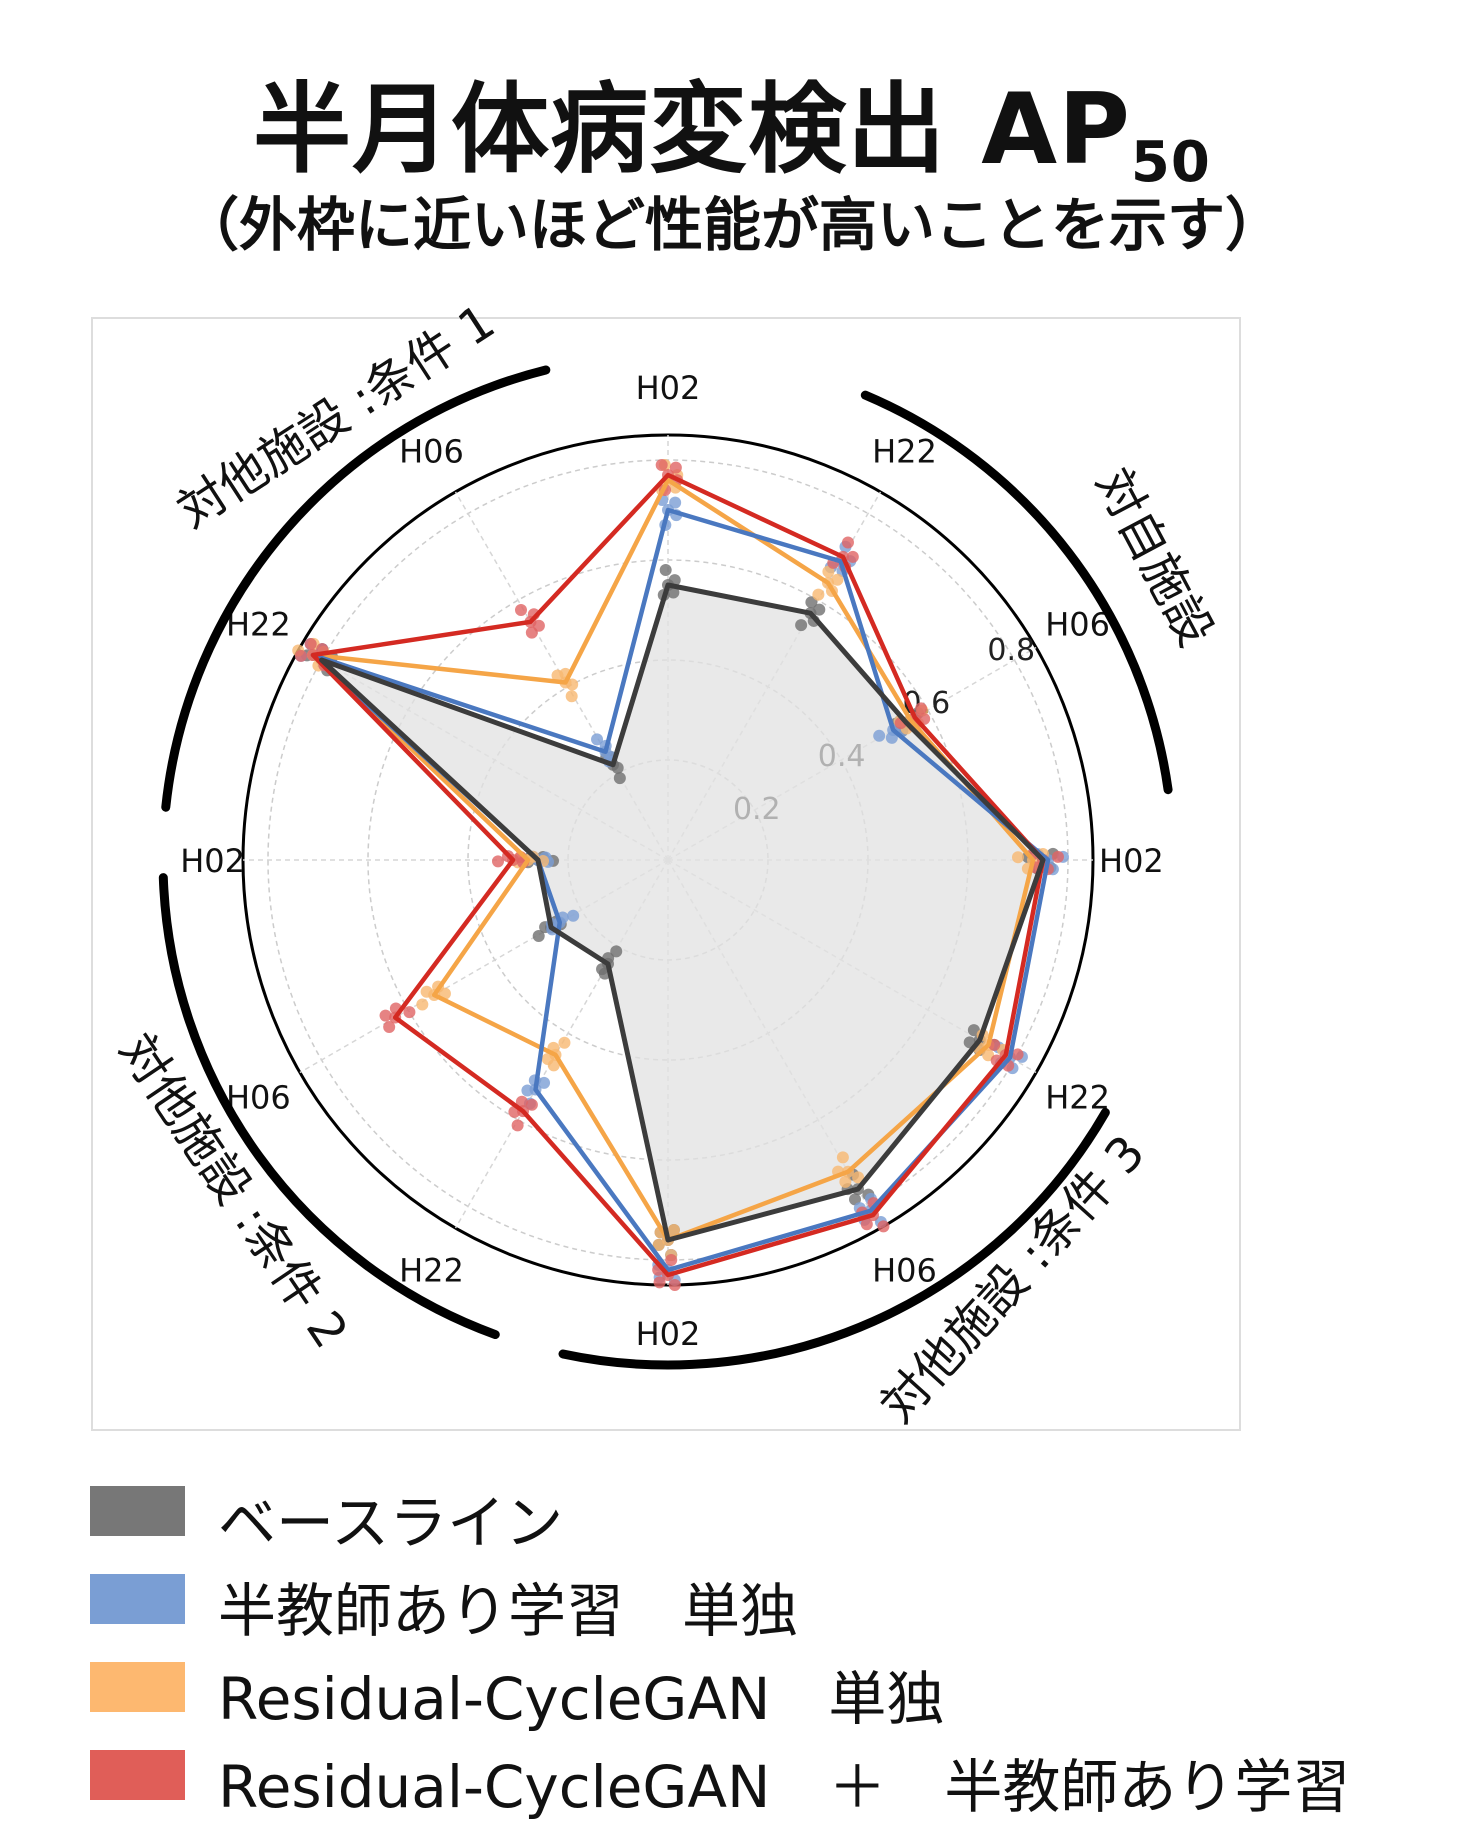  I want to click on legend-label: Residual-CycleGAN 単独, so click(581, 1699).